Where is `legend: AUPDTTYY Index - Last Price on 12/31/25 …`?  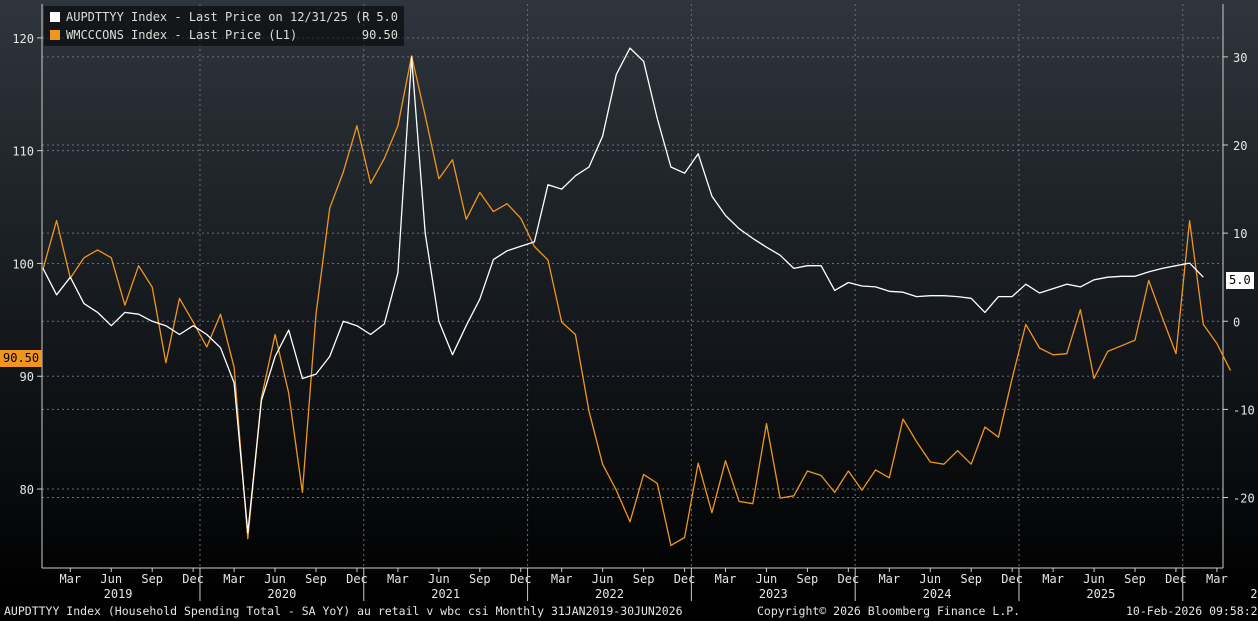
legend: AUPDTTYY Index - Last Price on 12/31/25 … is located at coordinates (224, 26).